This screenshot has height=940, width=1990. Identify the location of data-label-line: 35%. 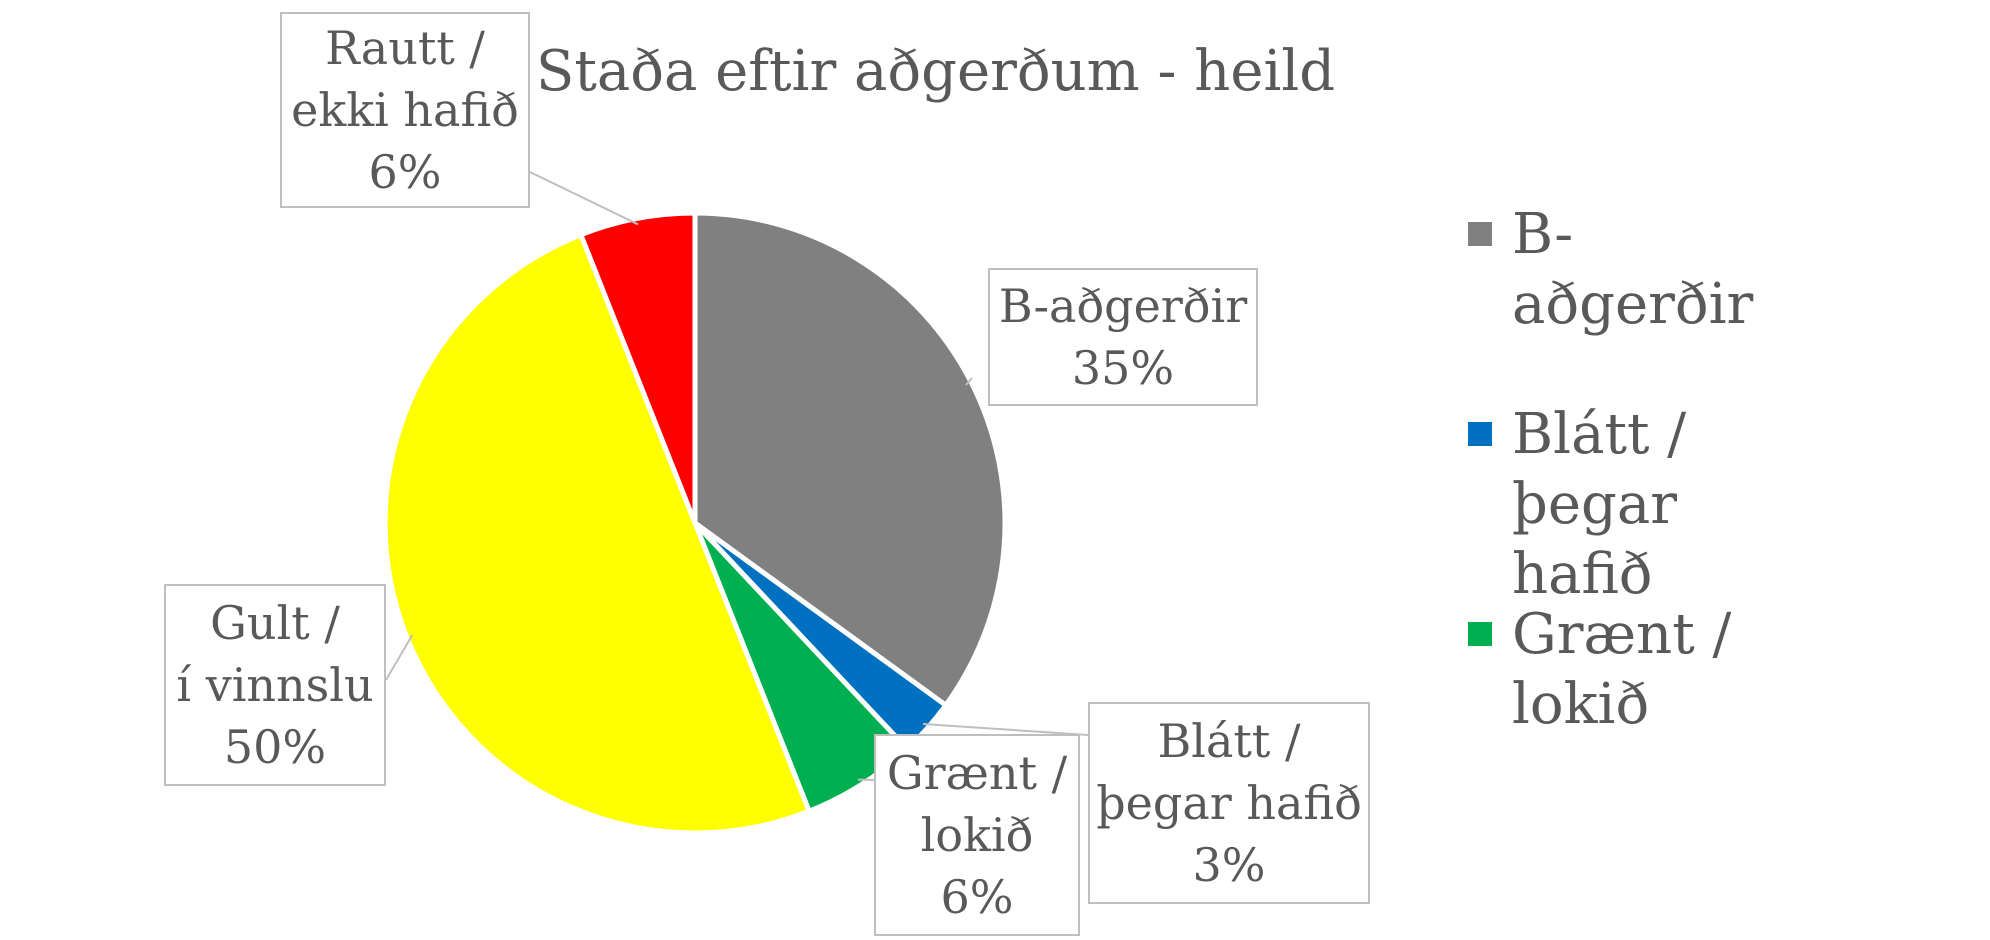
(1123, 368).